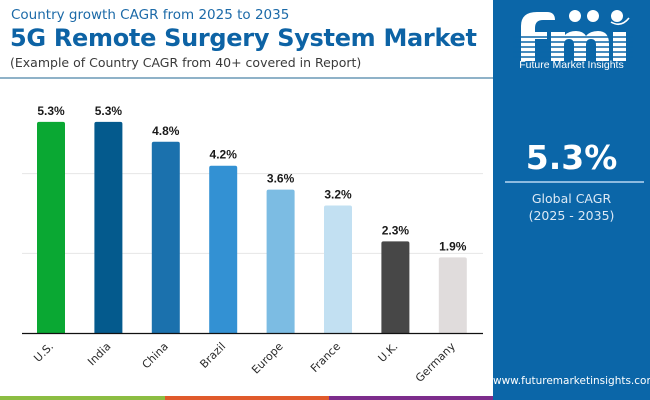  Describe the element at coordinates (338, 195) in the screenshot. I see `data-label: 3.2%` at that location.